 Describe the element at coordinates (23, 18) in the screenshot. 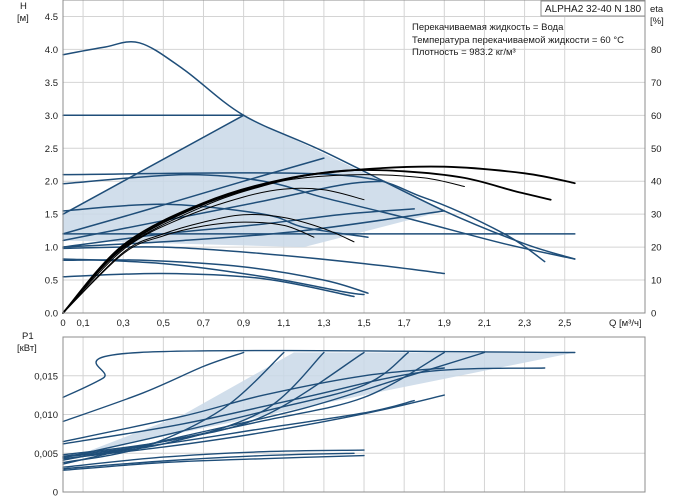

I see `head-axis-unit: [м]` at that location.